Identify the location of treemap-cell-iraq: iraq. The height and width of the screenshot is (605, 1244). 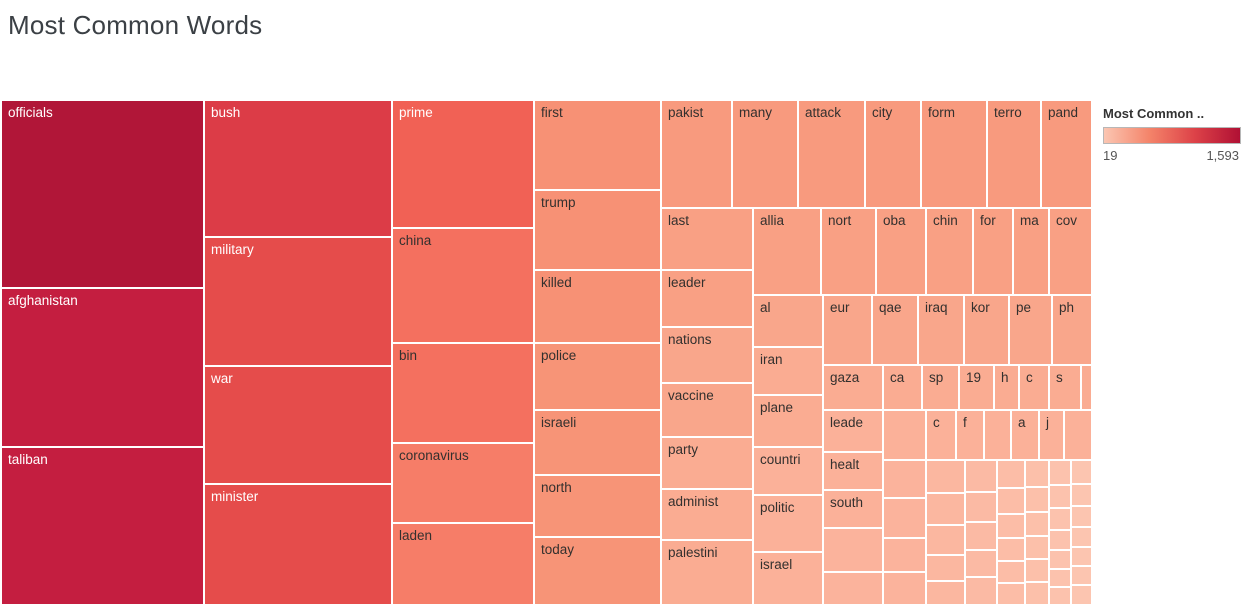
(941, 330).